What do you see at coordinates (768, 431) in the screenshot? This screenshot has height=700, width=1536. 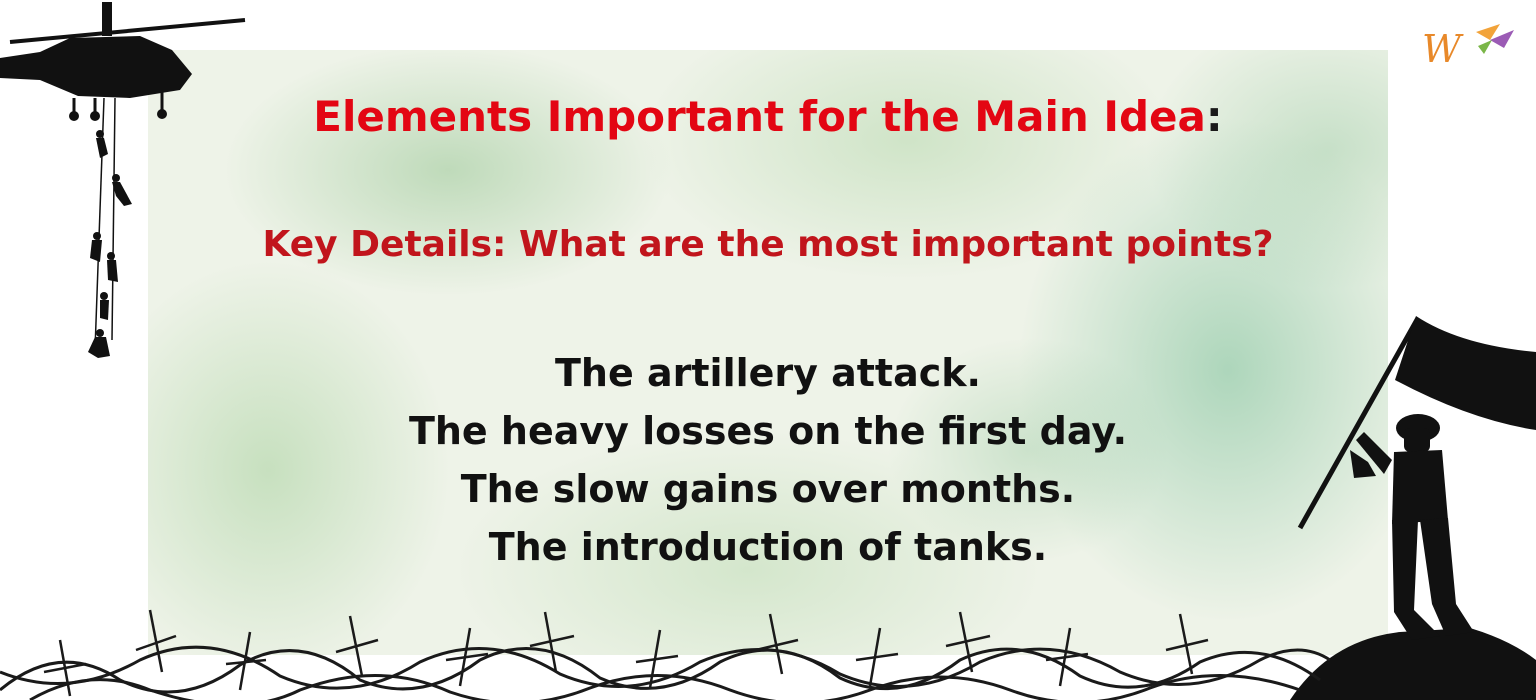 I see `key-point: The heavy losses on the first day.` at bounding box center [768, 431].